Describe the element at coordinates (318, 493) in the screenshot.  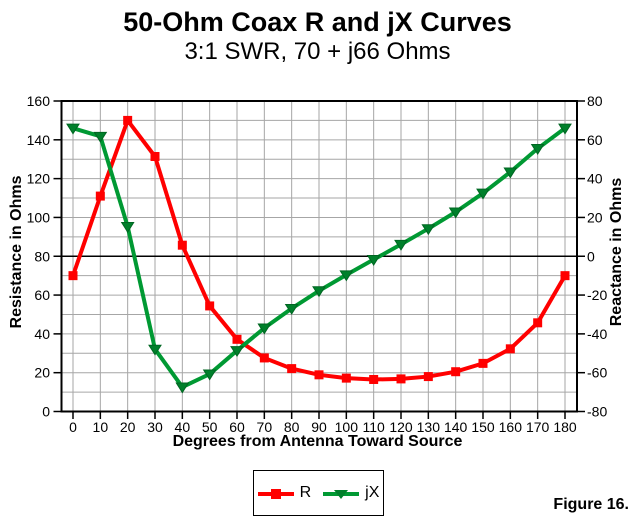
I see `legend: R jX` at that location.